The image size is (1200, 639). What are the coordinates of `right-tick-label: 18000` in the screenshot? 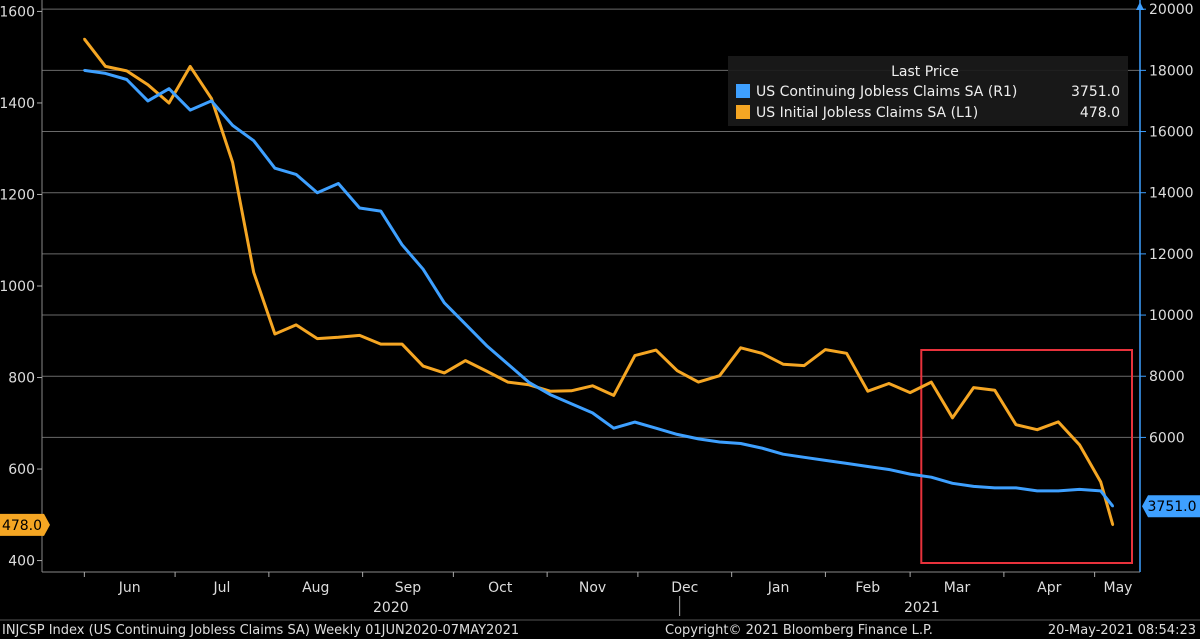 It's located at (1171, 71).